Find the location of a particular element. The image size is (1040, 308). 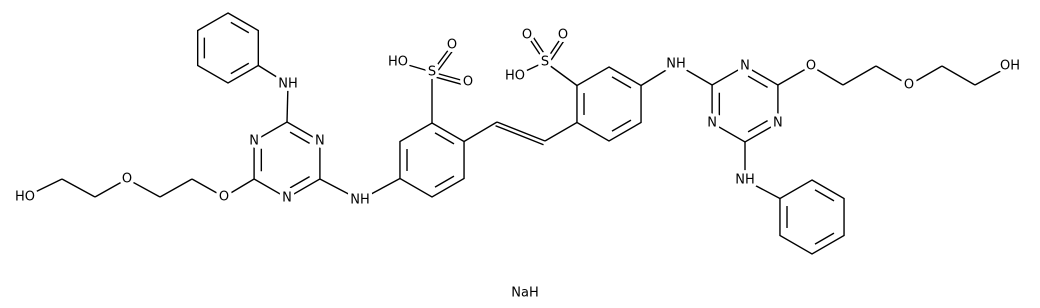

atom-label: OH is located at coordinates (1010, 66).